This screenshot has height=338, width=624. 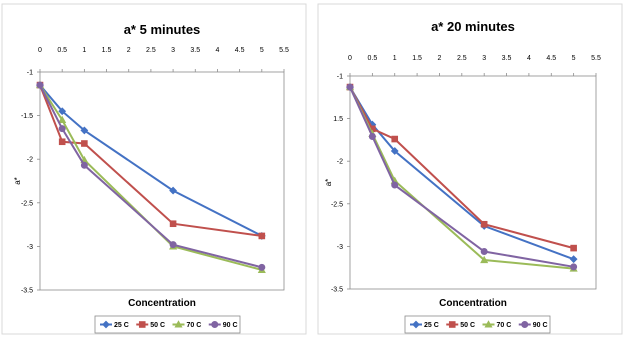 I want to click on y-tick-label: 1.5, so click(x=338, y=119).